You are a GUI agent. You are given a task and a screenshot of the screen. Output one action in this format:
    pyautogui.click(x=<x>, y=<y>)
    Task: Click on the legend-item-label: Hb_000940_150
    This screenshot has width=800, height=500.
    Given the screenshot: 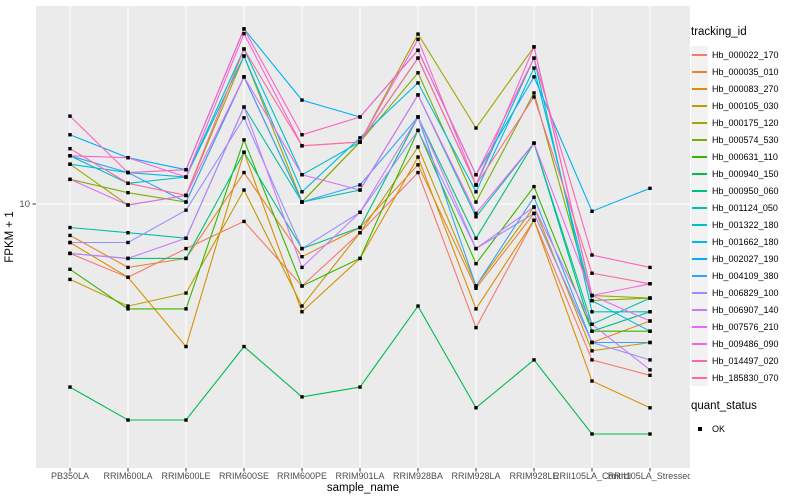 What is the action you would take?
    pyautogui.click(x=745, y=173)
    